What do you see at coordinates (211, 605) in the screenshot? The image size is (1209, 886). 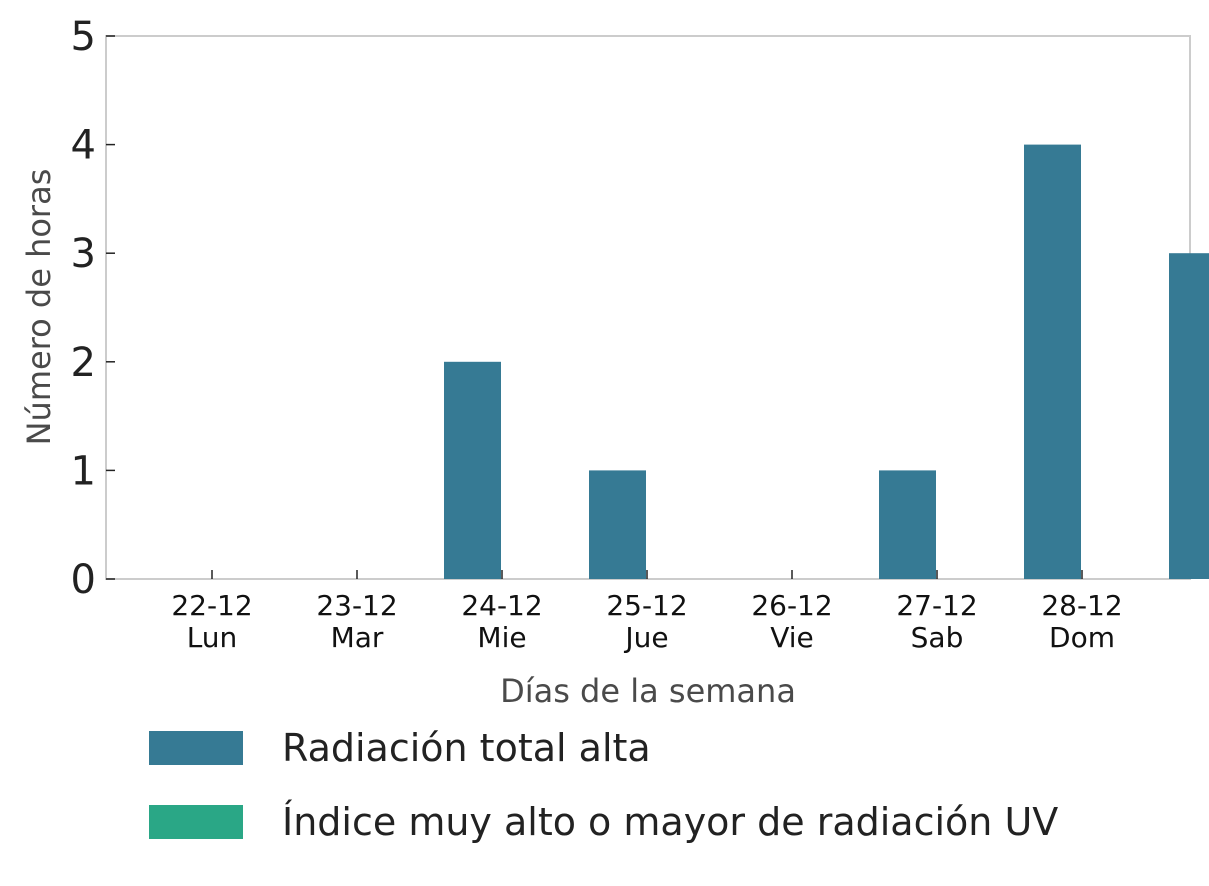 I see `x-tick-label-date: 22-12` at bounding box center [211, 605].